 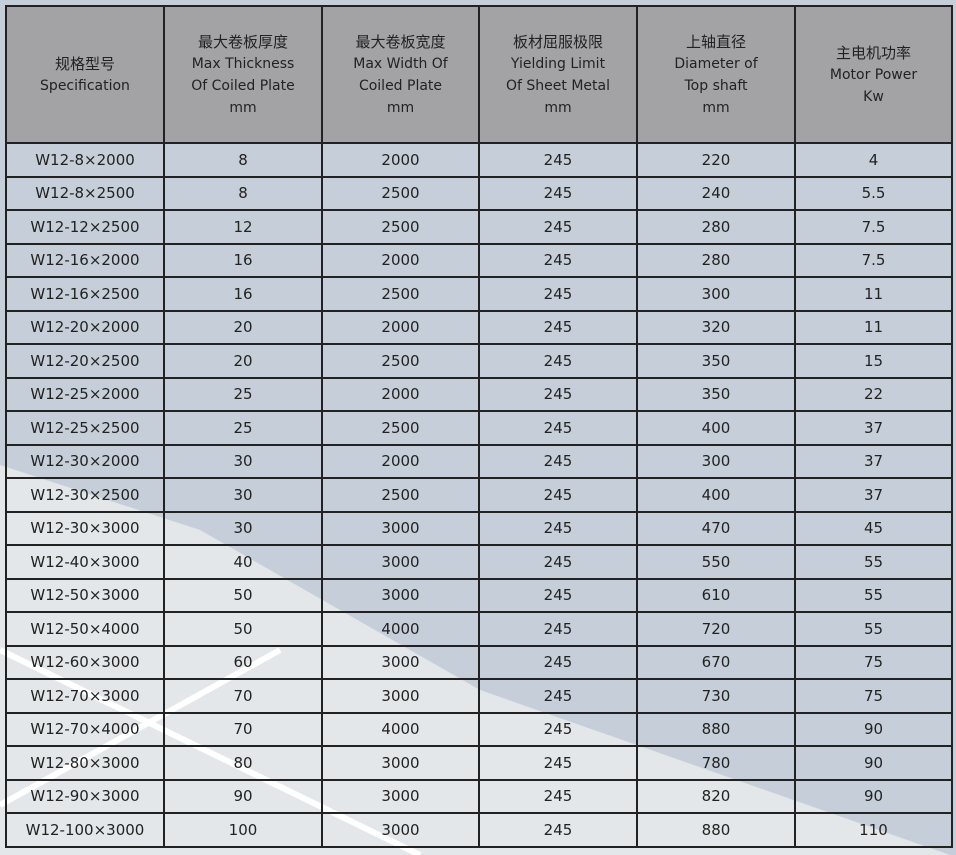 I want to click on table-cell: 75, so click(x=873, y=696).